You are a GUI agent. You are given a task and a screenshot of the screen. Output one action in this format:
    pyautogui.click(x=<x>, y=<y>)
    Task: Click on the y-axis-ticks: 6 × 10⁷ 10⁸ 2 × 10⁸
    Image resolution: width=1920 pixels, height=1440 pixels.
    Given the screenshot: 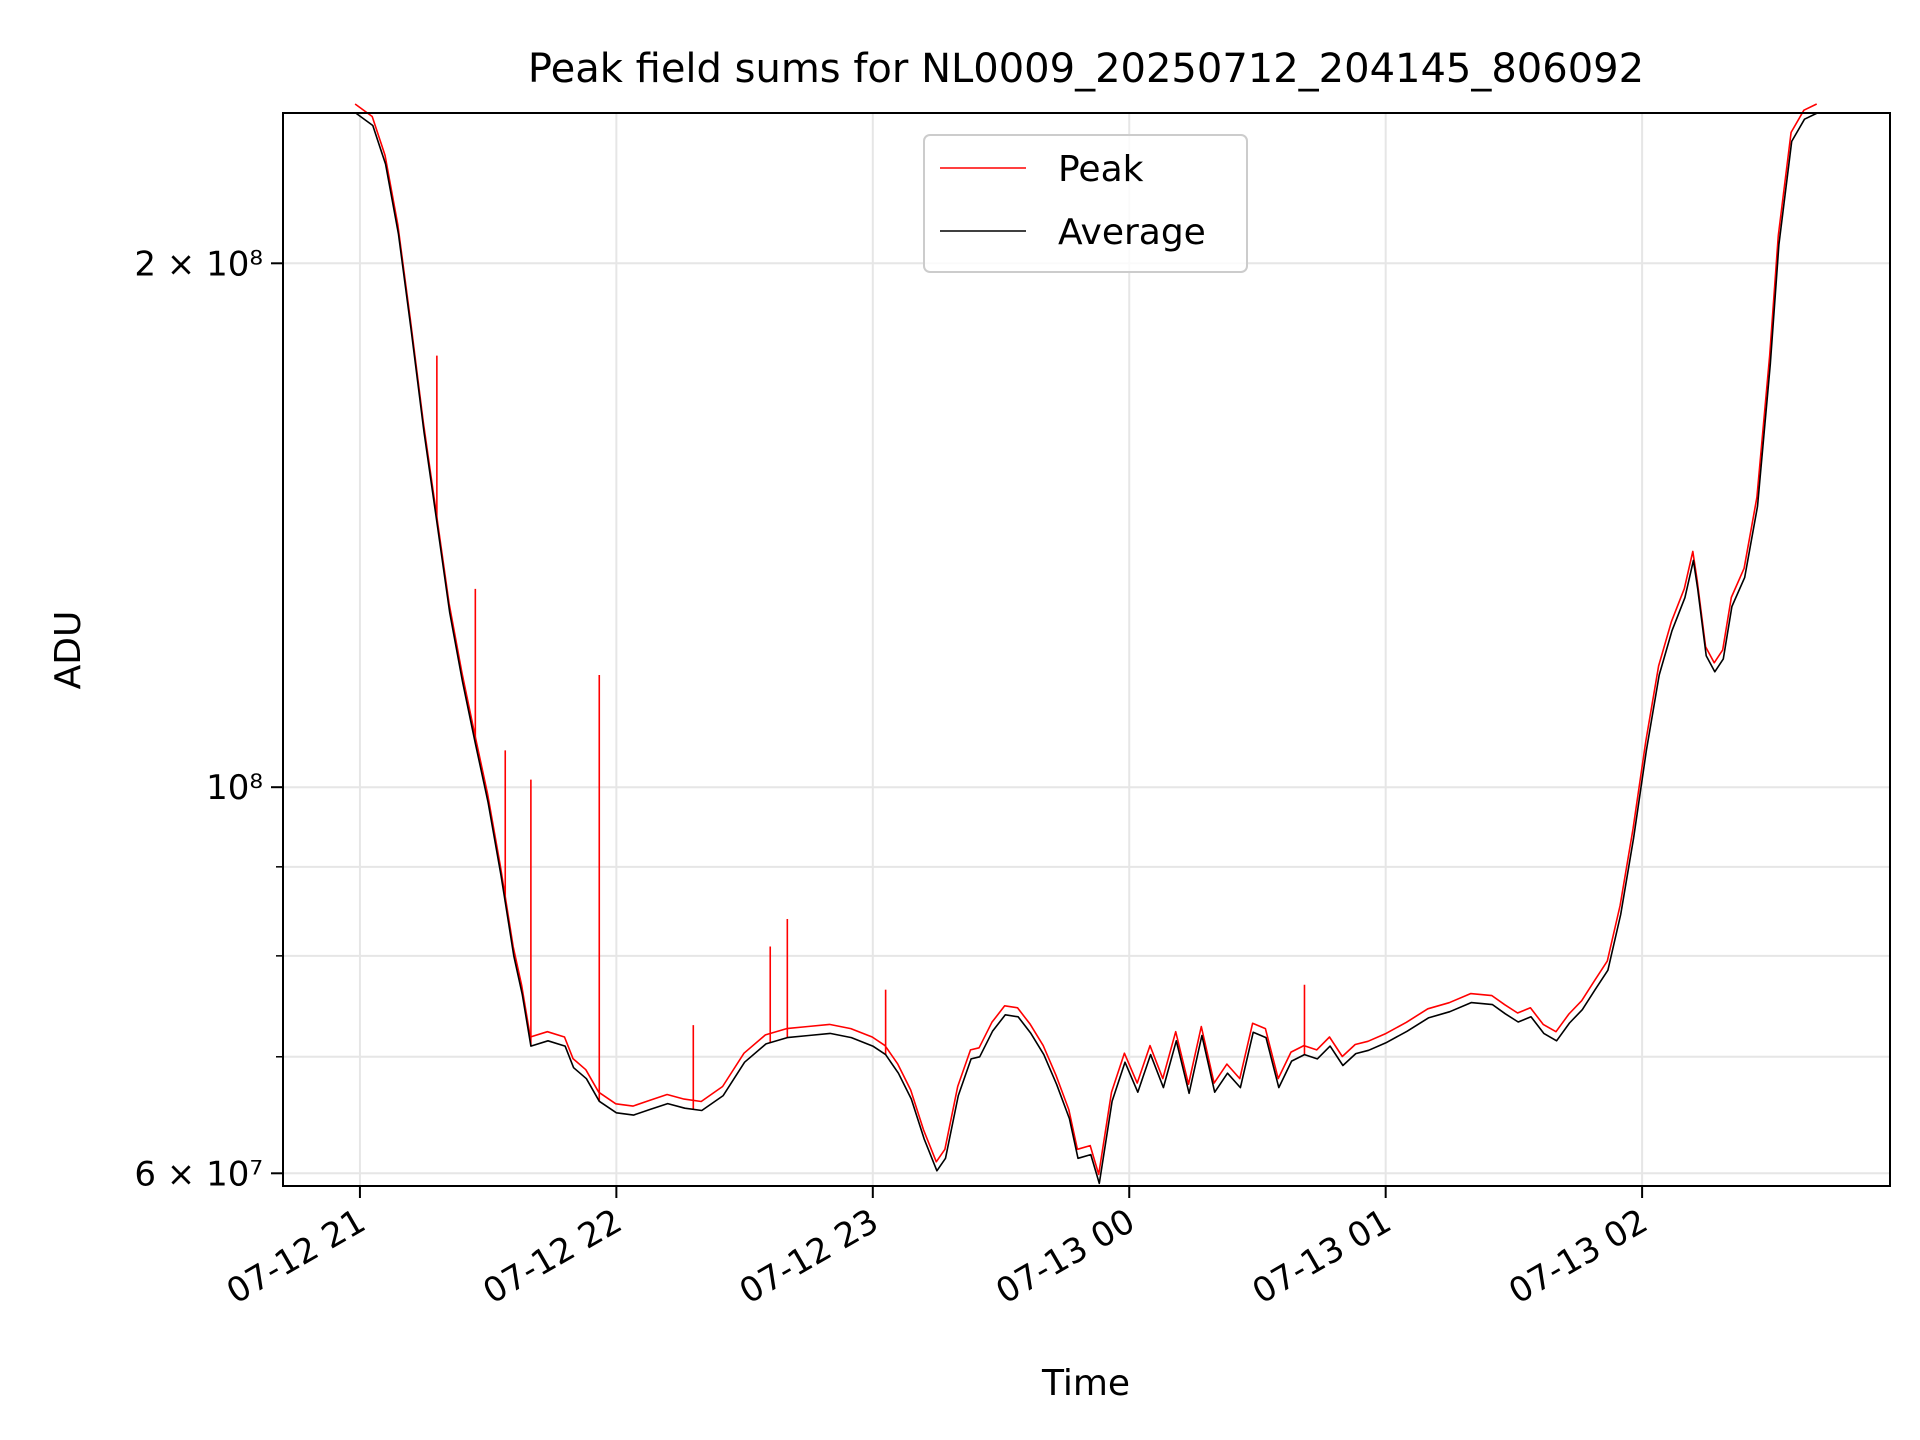 What is the action you would take?
    pyautogui.click(x=208, y=719)
    